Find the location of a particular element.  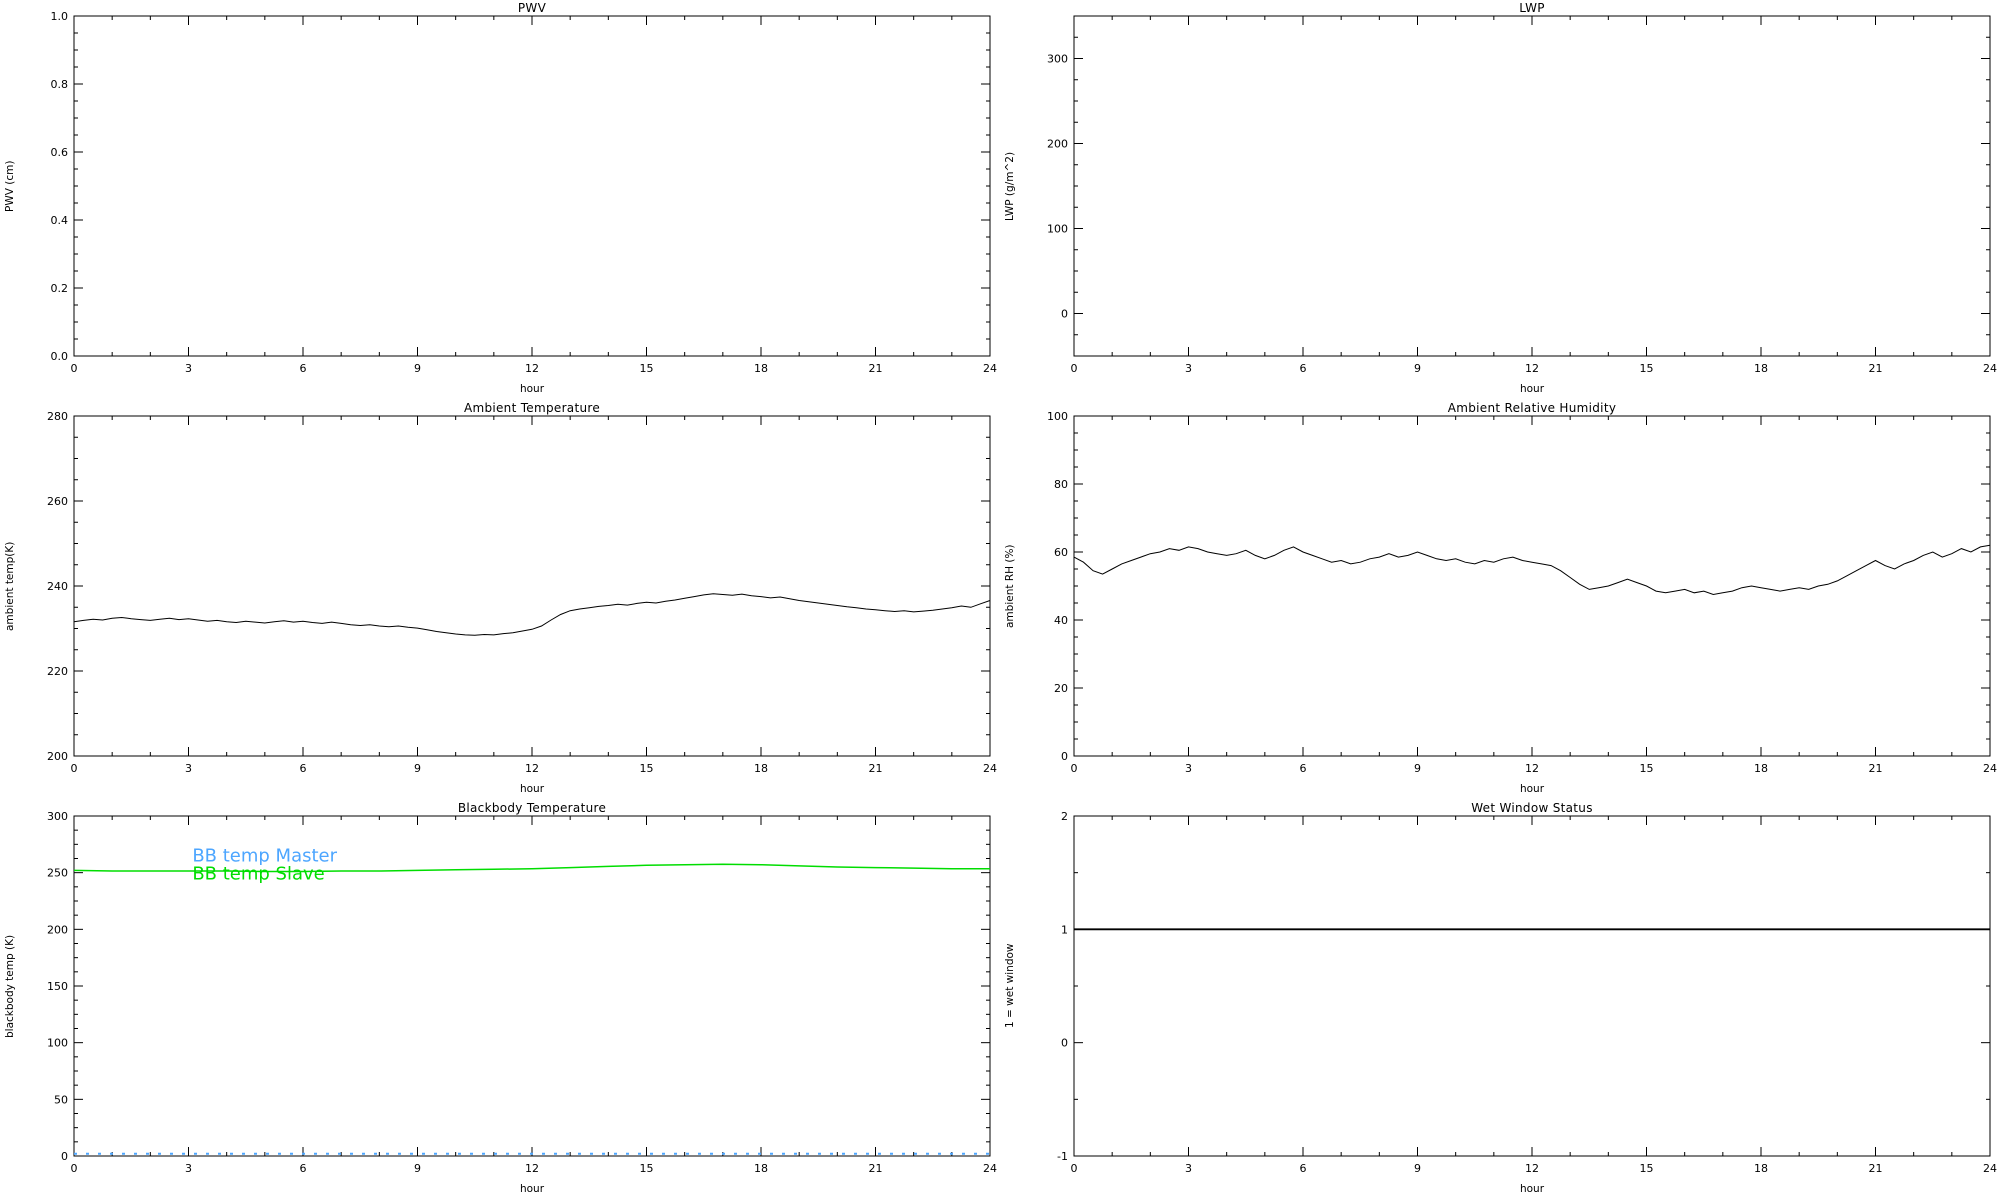

svg-text: 20 is located at coordinates (1061, 688).